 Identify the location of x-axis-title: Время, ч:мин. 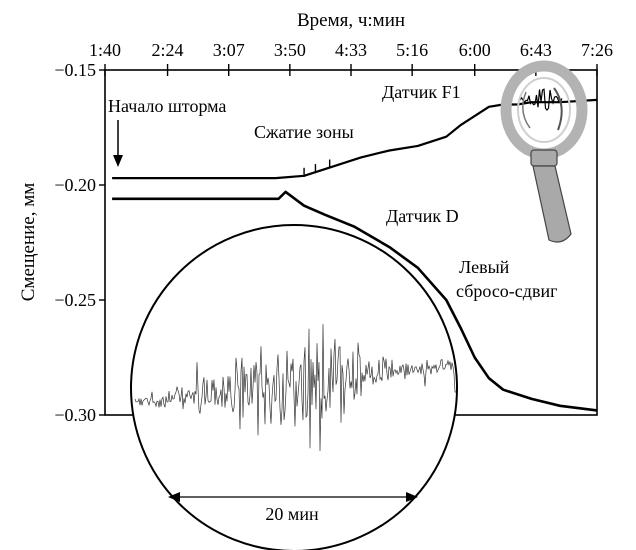
(351, 20).